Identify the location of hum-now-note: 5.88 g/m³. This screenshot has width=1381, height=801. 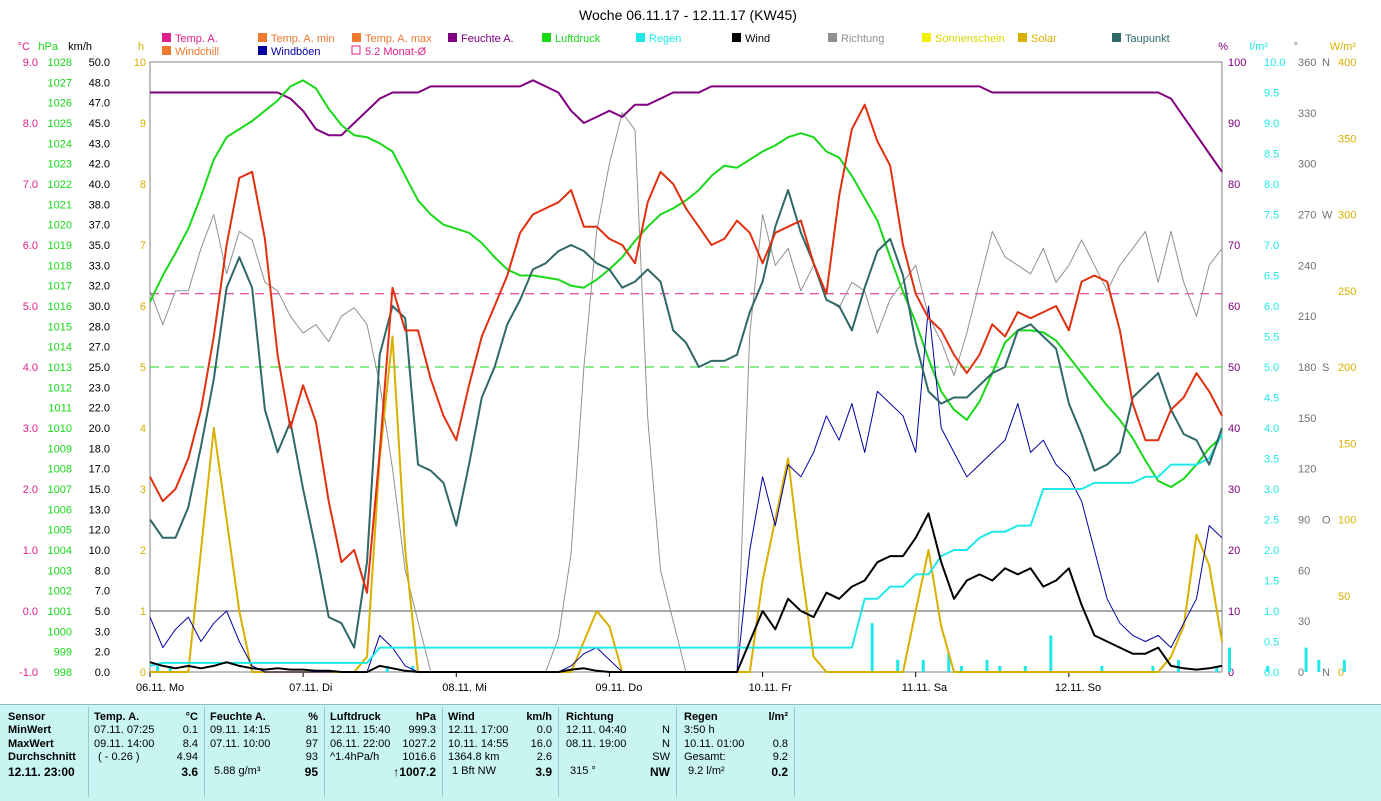
(237, 770).